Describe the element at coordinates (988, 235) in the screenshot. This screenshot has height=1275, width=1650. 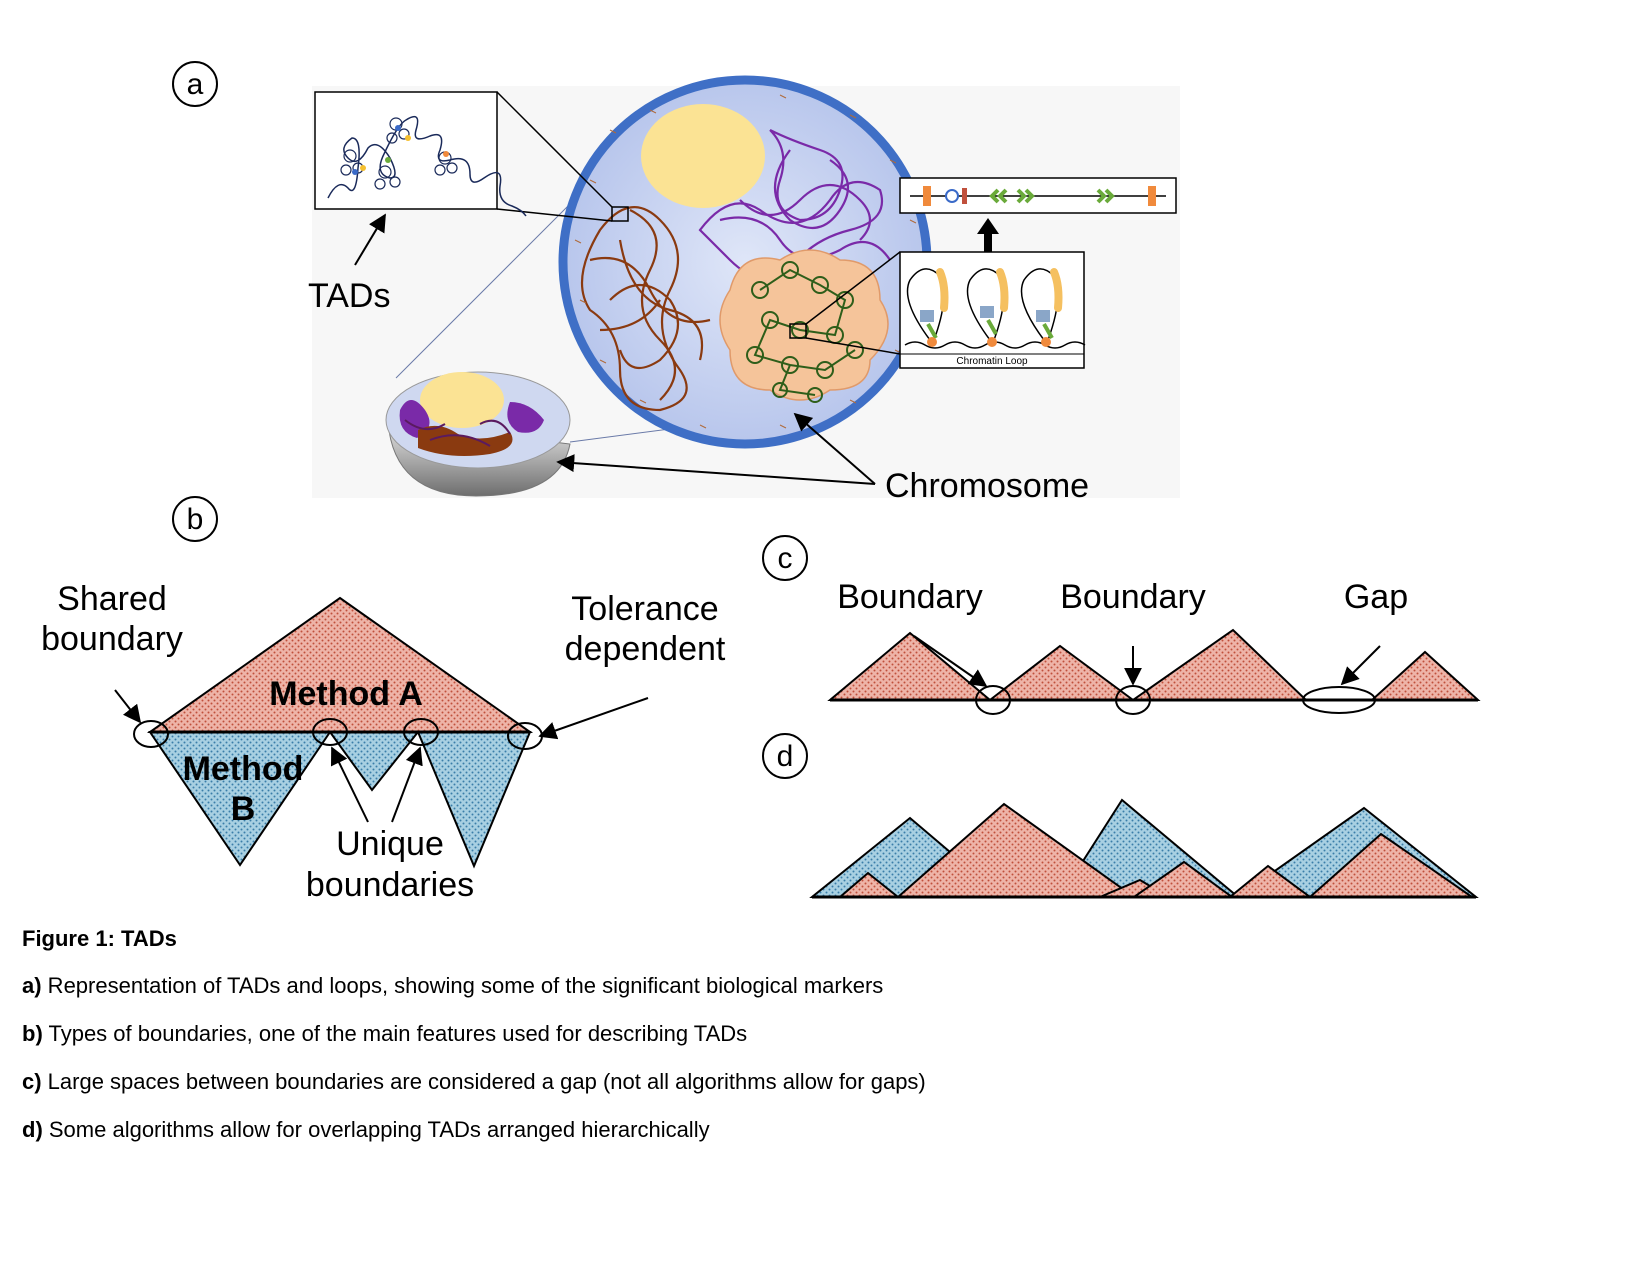
I see `up-arrow` at that location.